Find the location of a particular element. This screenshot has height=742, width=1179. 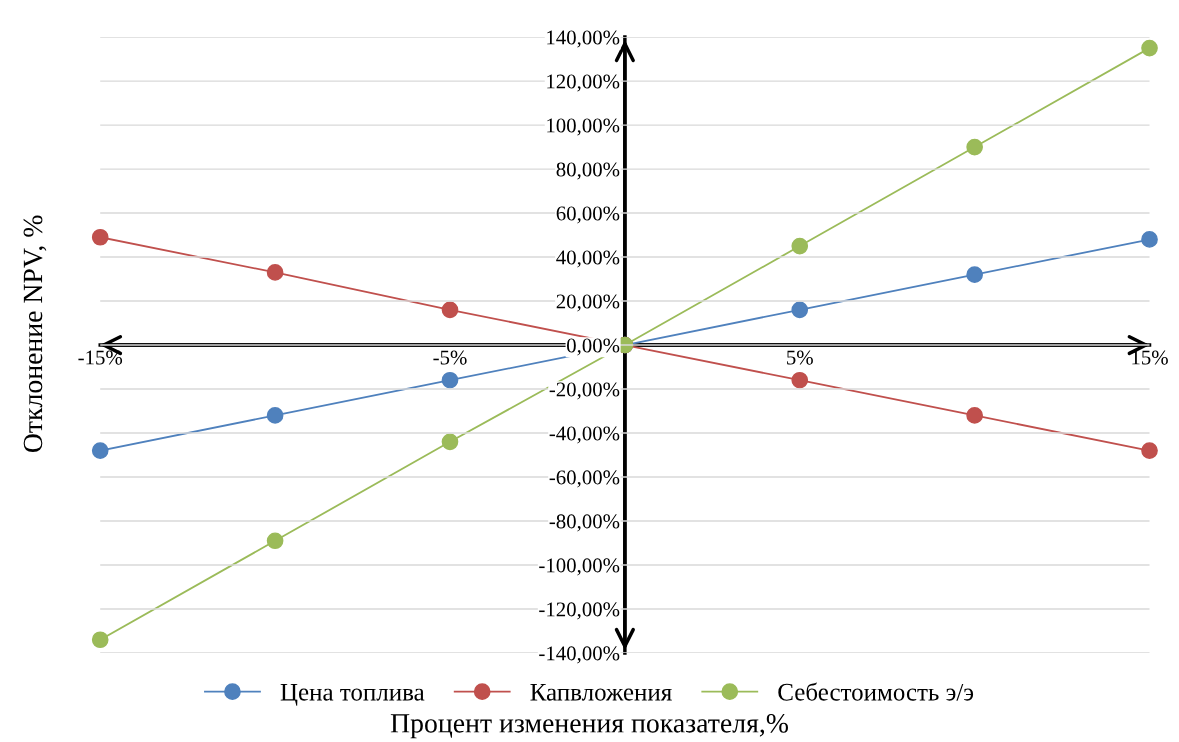

y-tick-label: 0,00% is located at coordinates (593, 347).